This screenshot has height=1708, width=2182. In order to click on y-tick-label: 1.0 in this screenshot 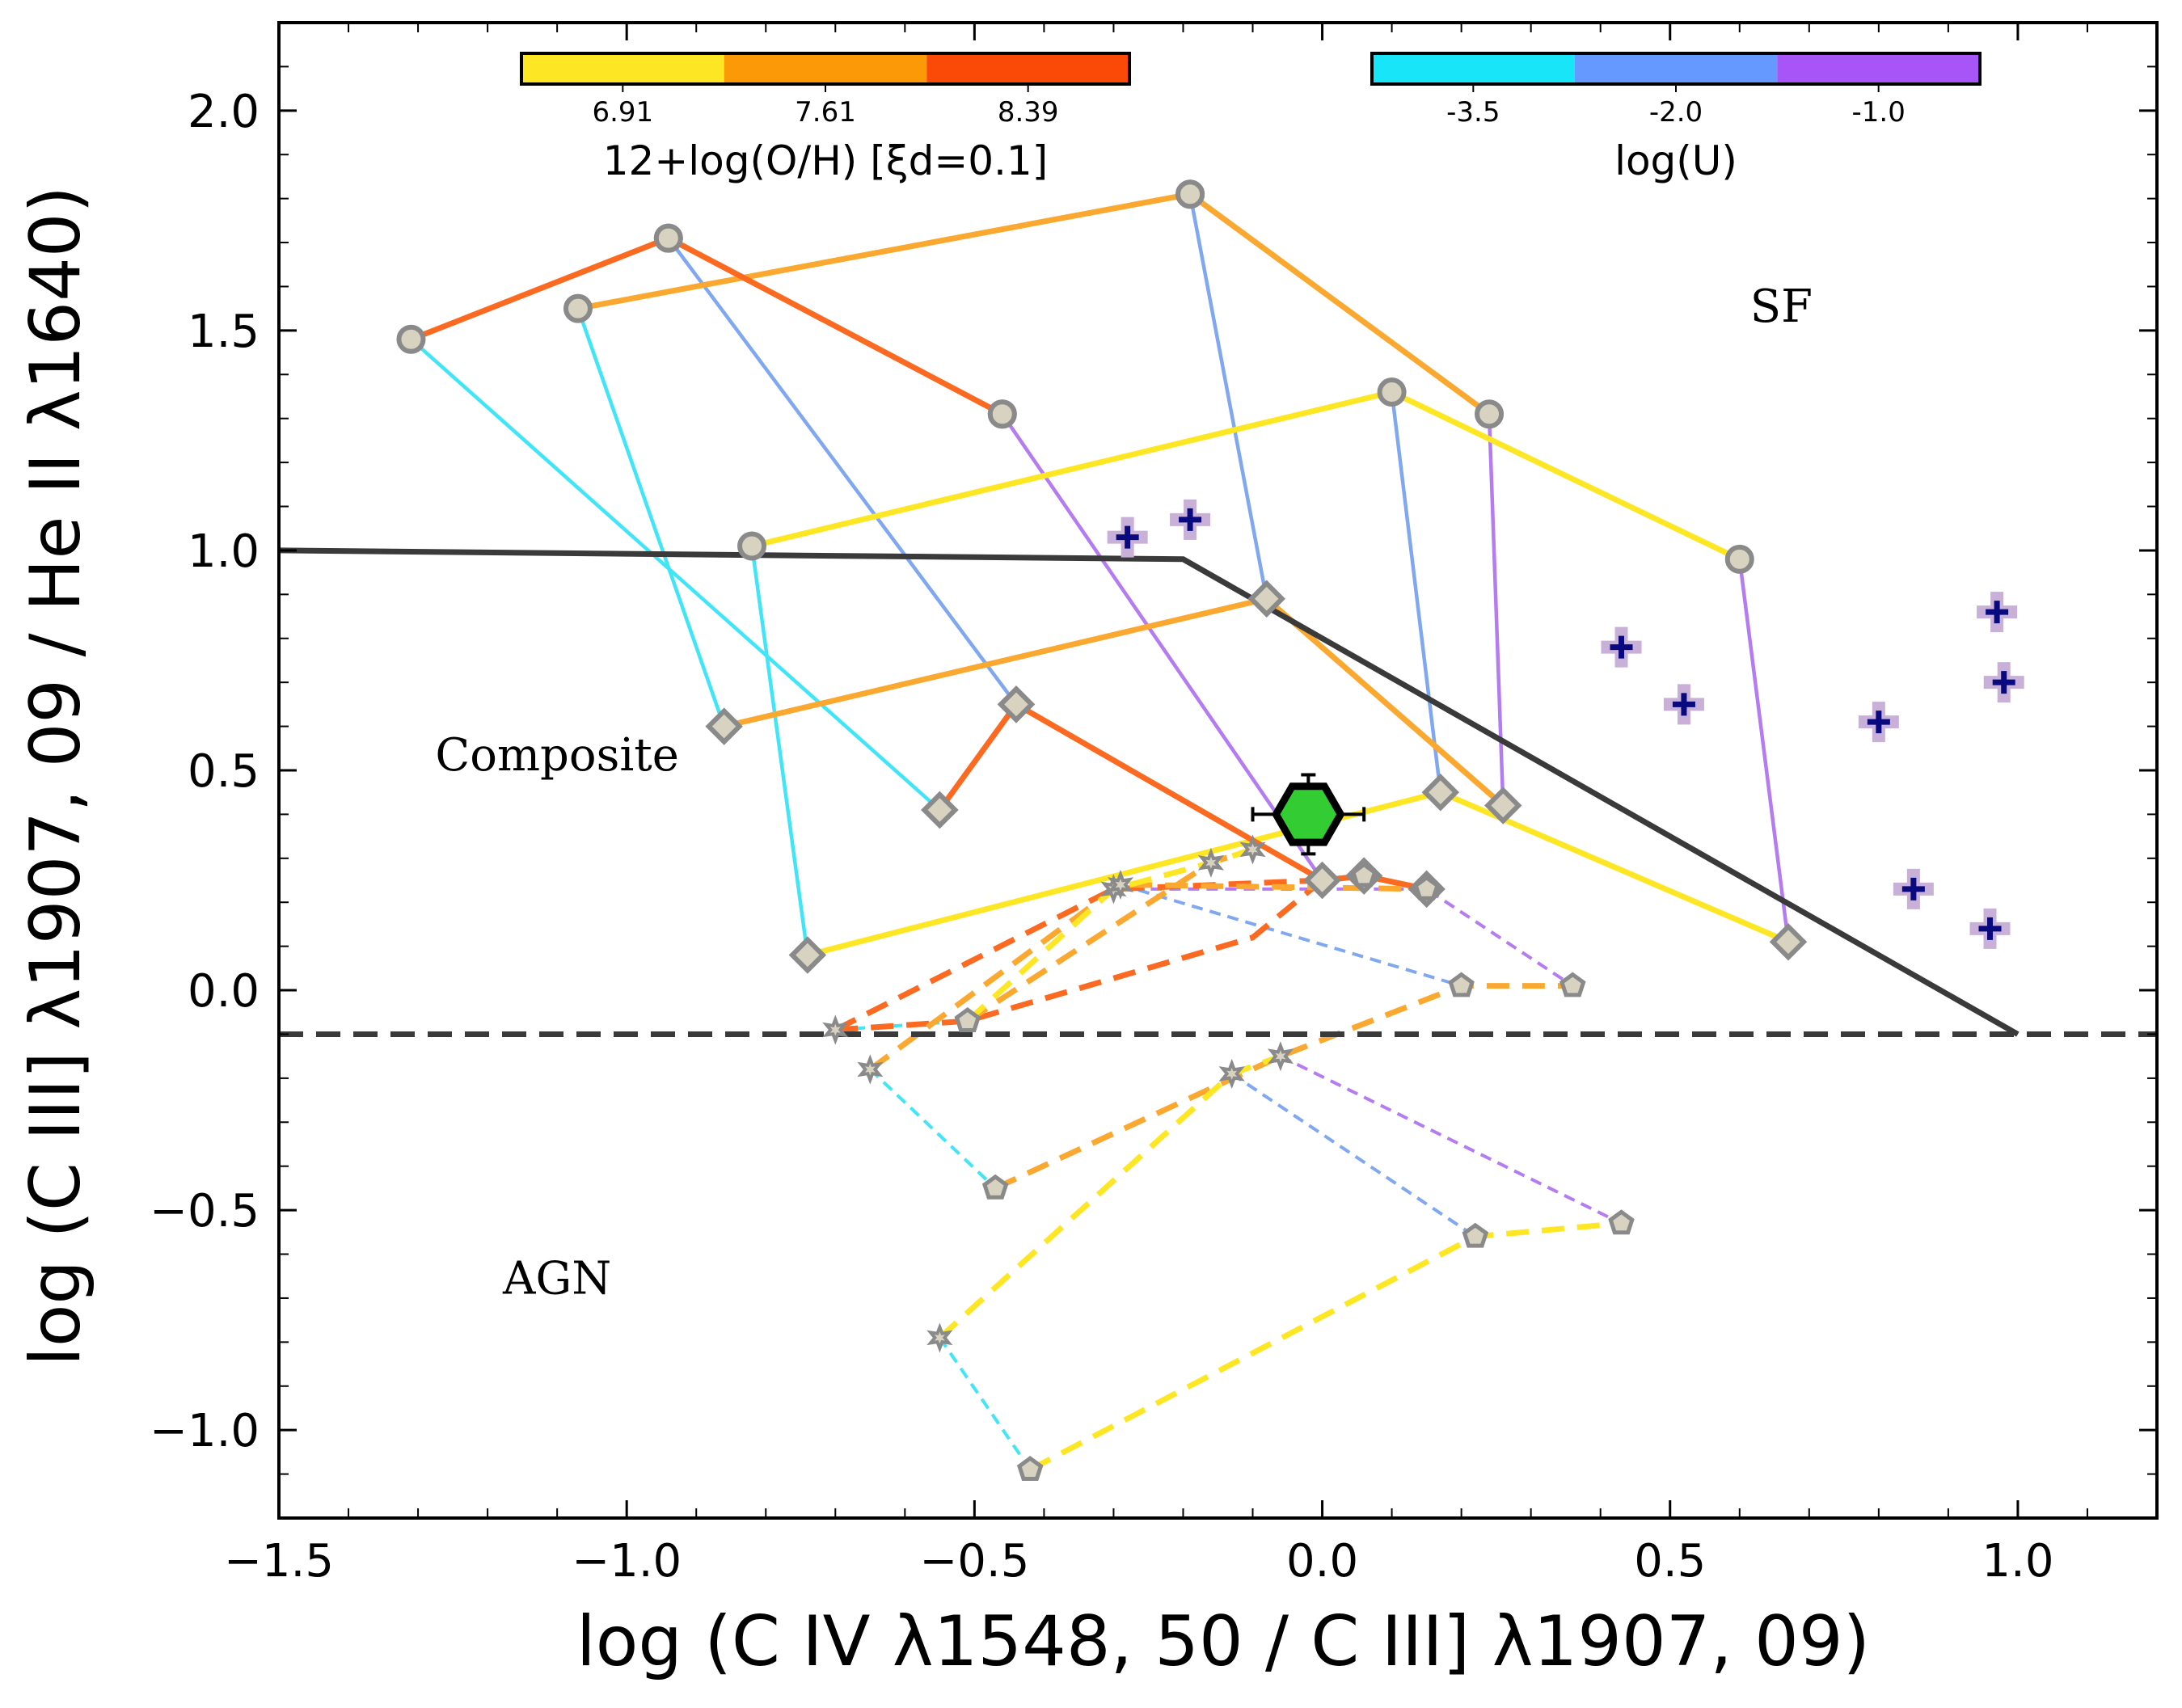, I will do `click(224, 552)`.